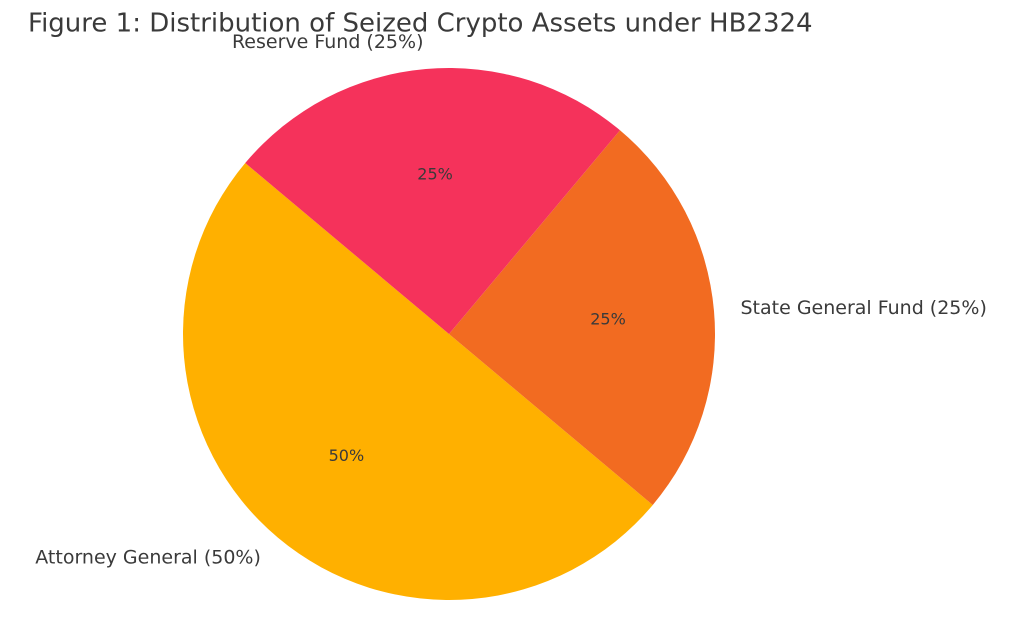 This screenshot has height=637, width=1024. I want to click on value-label: 50%, so click(347, 455).